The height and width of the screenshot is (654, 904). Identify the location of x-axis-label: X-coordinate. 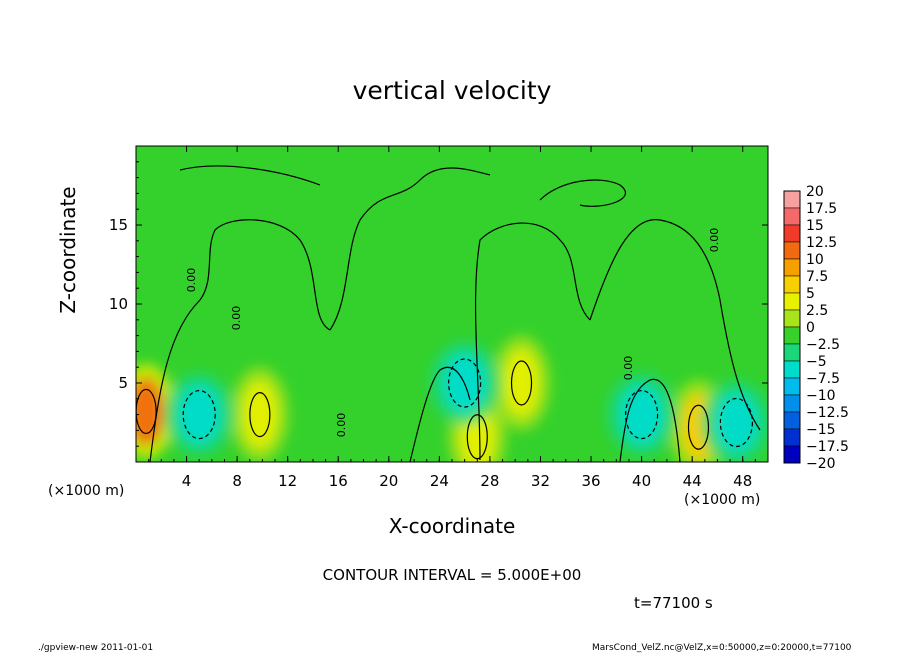
(452, 526).